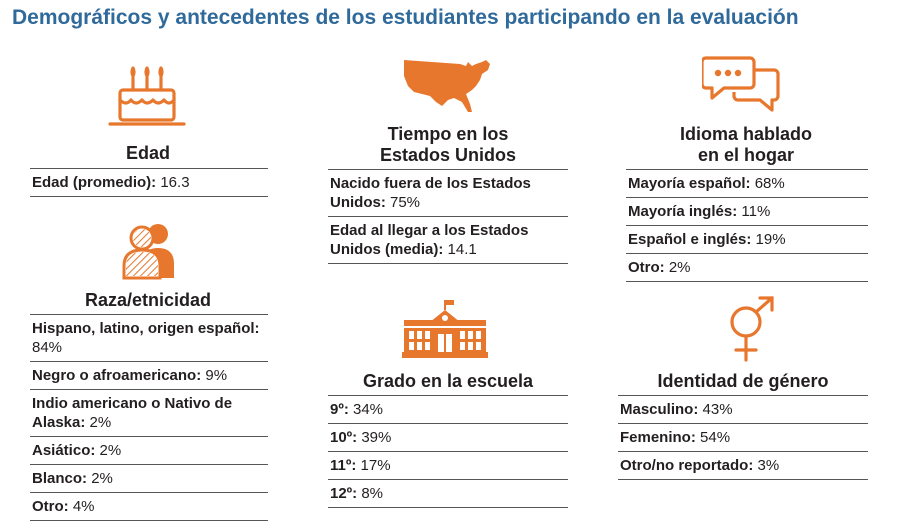 The image size is (900, 530). I want to click on edad-list: Edad (promedio): 16.3, so click(149, 182).